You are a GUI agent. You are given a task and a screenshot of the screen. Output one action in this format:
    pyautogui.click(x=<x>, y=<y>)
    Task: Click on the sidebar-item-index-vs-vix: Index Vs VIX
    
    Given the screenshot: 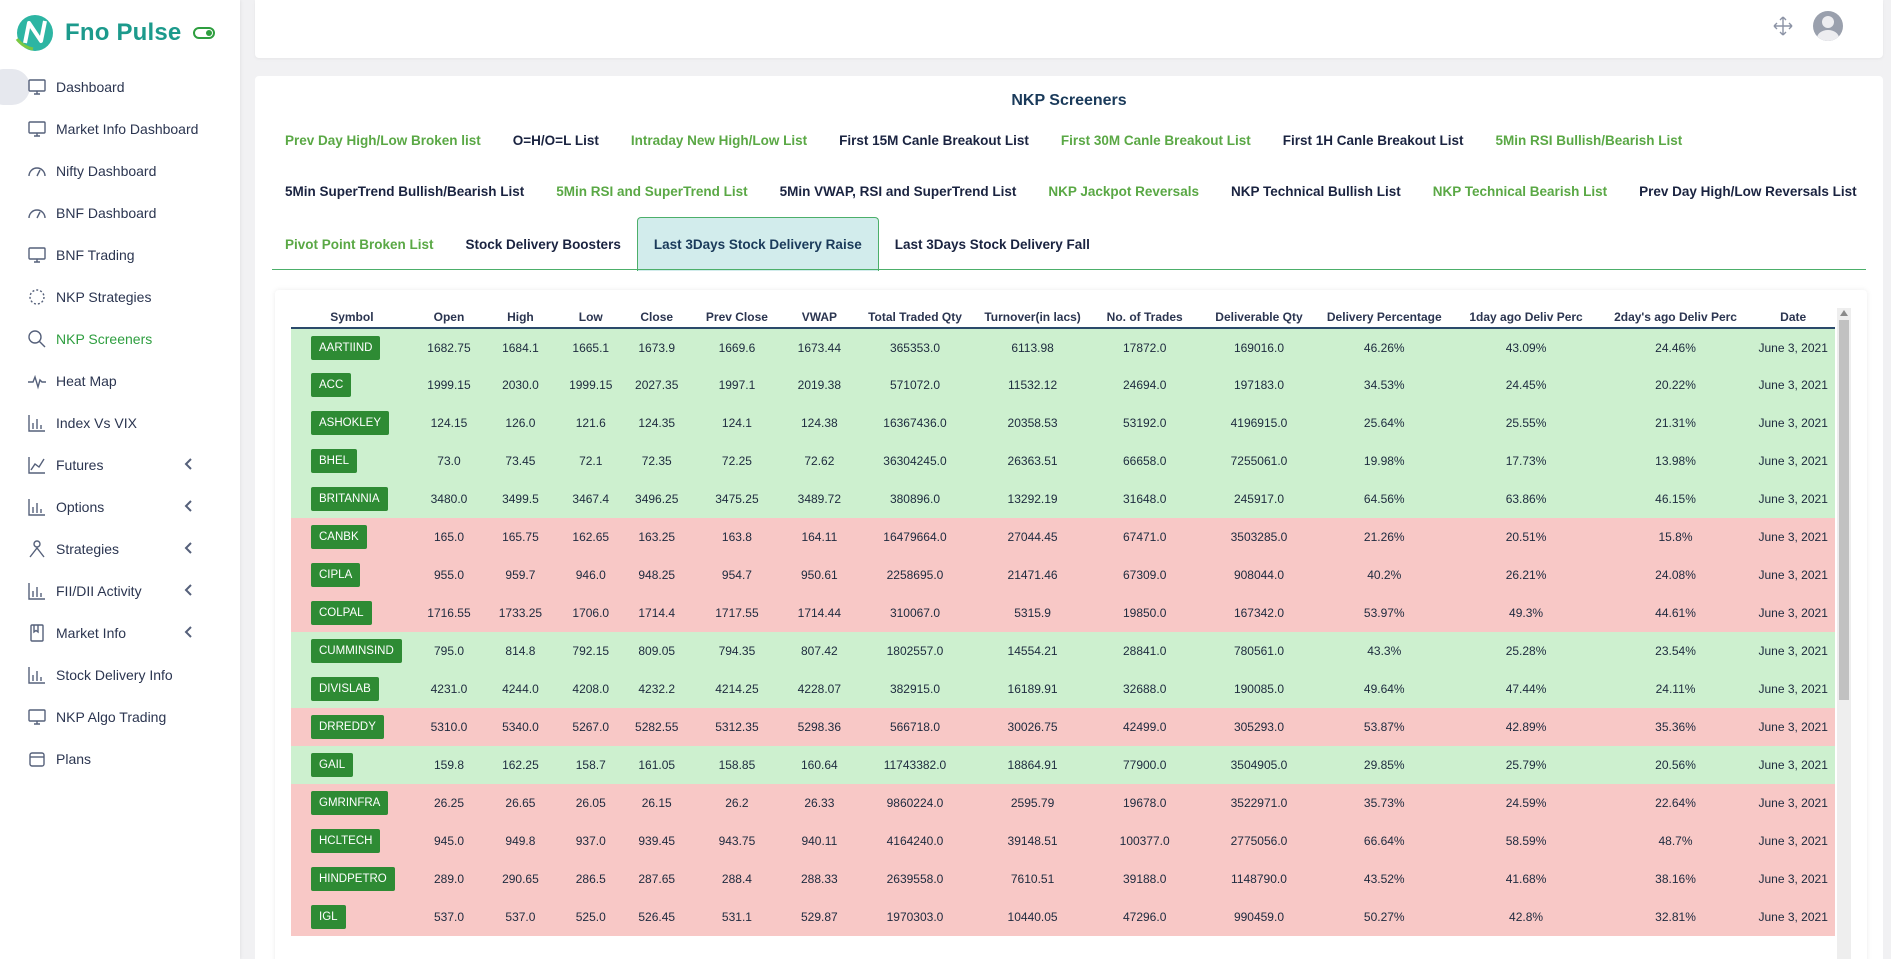 What is the action you would take?
    pyautogui.click(x=120, y=423)
    